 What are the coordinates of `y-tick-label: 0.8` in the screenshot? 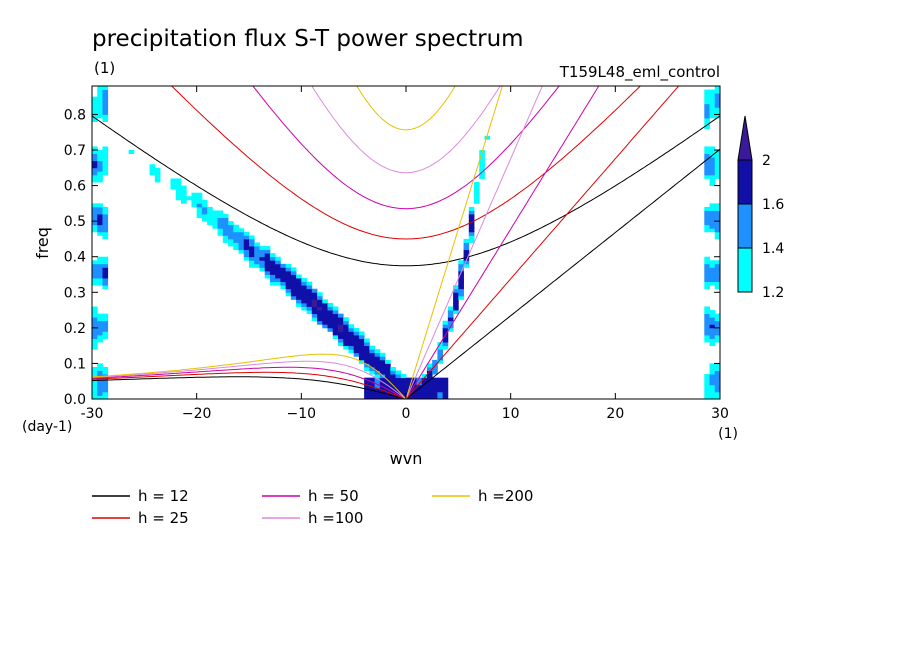 It's located at (75, 115).